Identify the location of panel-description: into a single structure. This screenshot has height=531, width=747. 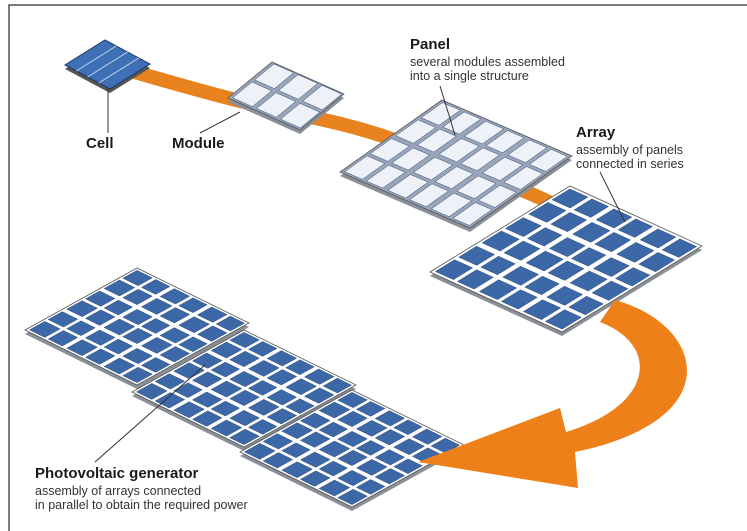
(469, 76).